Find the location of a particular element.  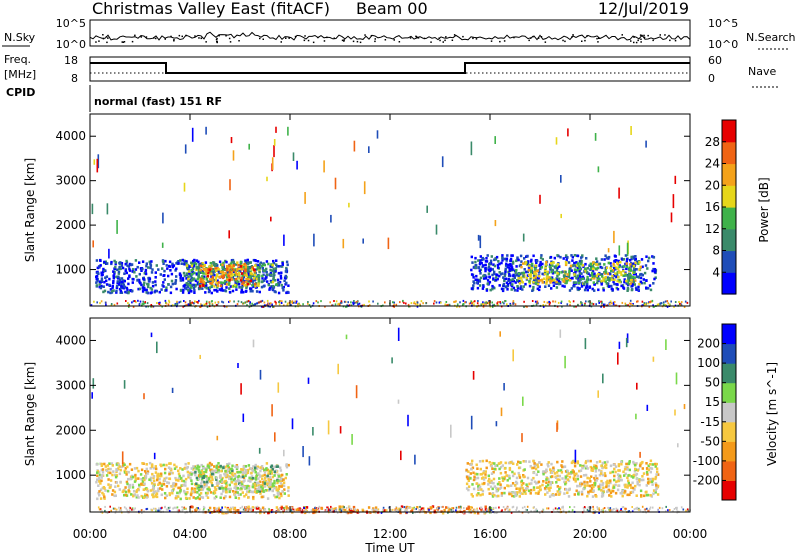

power-colorbar-tick-label: 4 is located at coordinates (716, 272).